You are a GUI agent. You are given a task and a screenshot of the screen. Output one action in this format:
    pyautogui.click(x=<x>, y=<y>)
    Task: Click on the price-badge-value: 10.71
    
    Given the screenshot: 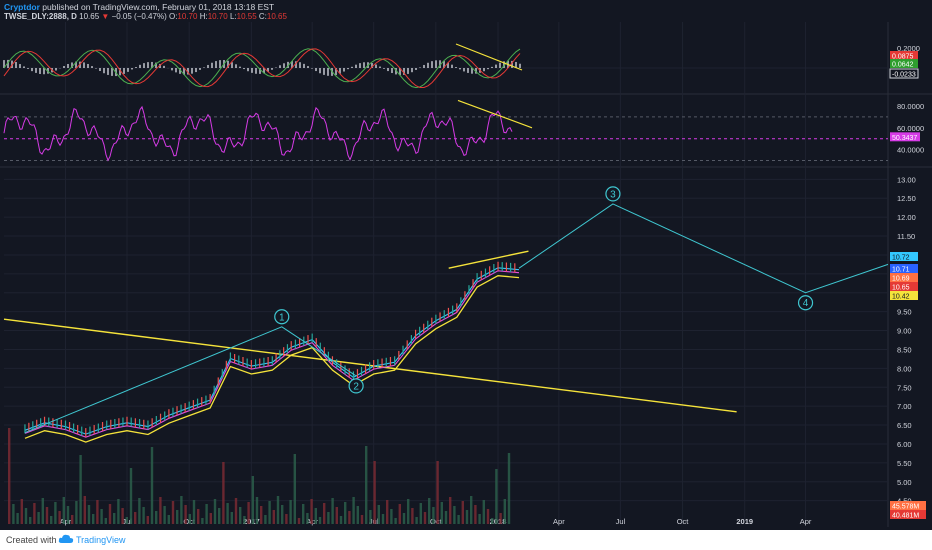 What is the action you would take?
    pyautogui.click(x=901, y=270)
    